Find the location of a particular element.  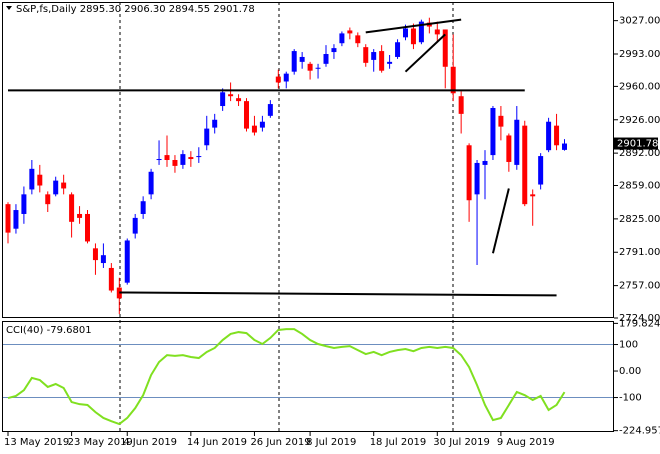

y-tick-label: 179.8248 is located at coordinates (639, 323).